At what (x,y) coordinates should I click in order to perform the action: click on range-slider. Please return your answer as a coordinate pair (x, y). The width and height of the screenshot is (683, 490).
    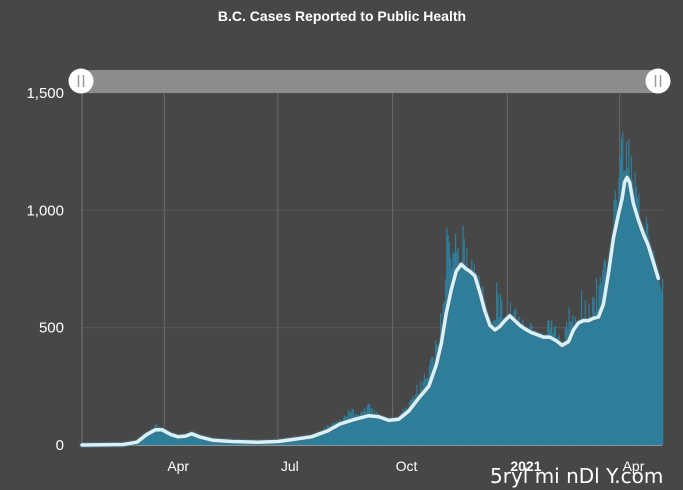
    Looking at the image, I should click on (369, 81).